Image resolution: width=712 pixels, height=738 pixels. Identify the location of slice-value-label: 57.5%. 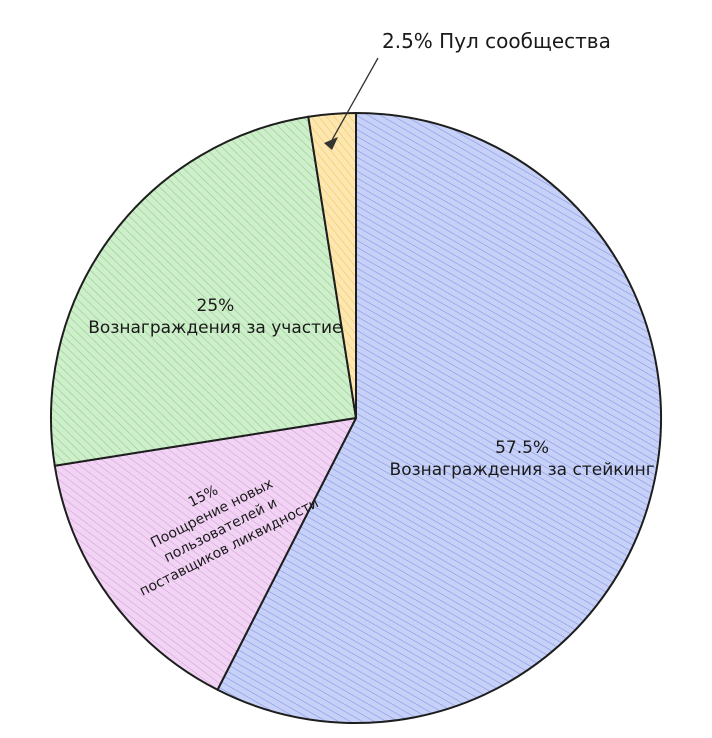
(522, 448).